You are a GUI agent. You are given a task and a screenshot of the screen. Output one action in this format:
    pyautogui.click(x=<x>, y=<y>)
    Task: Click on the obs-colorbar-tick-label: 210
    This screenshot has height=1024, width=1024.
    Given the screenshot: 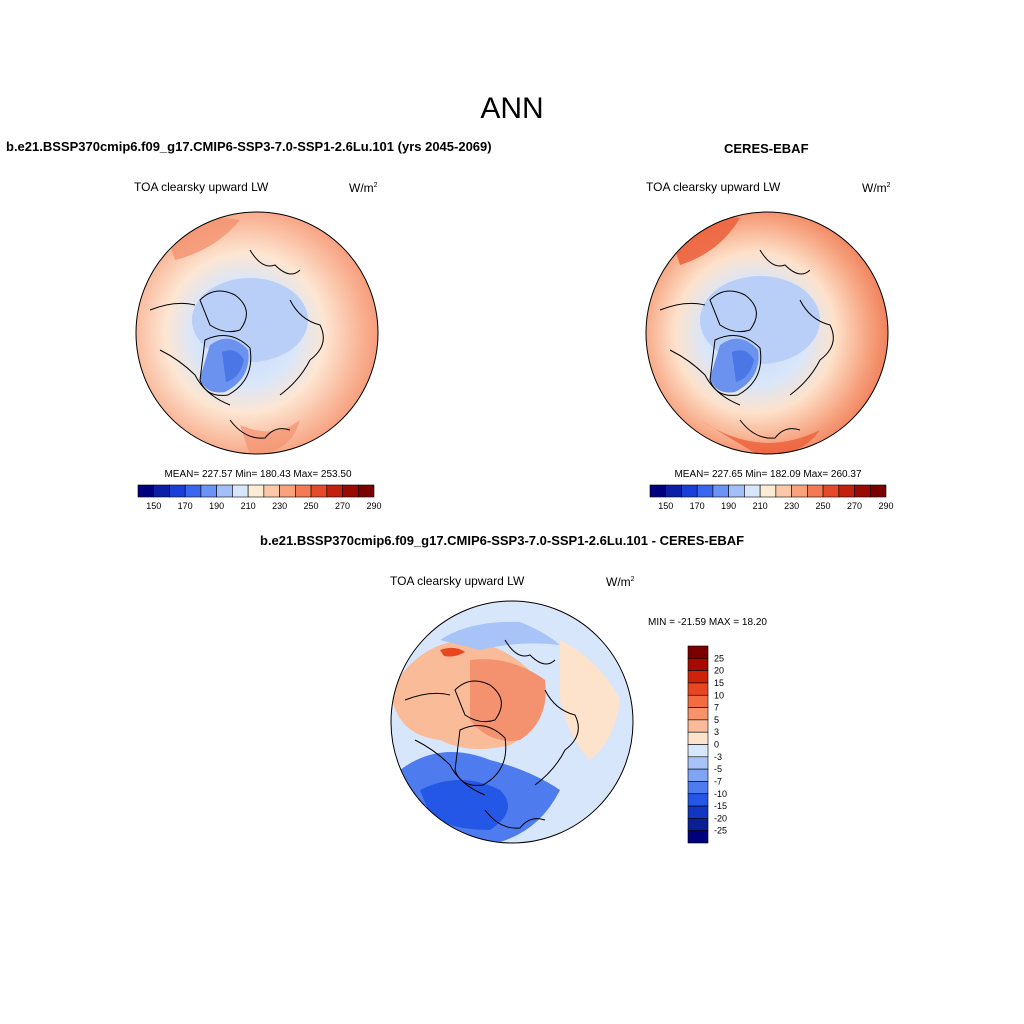 What is the action you would take?
    pyautogui.click(x=760, y=506)
    